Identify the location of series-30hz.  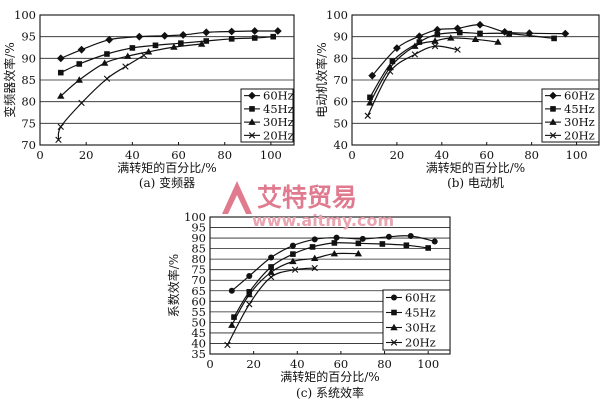
(295, 288).